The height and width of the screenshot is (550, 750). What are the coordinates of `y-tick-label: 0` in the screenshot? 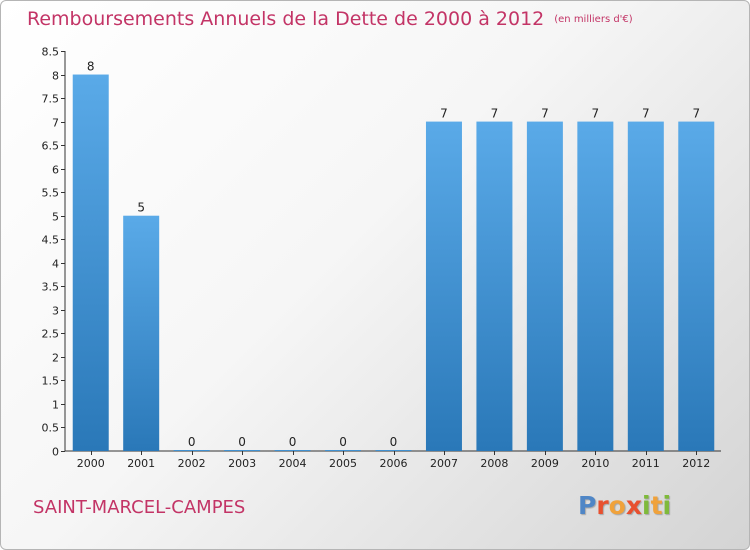 It's located at (55, 452).